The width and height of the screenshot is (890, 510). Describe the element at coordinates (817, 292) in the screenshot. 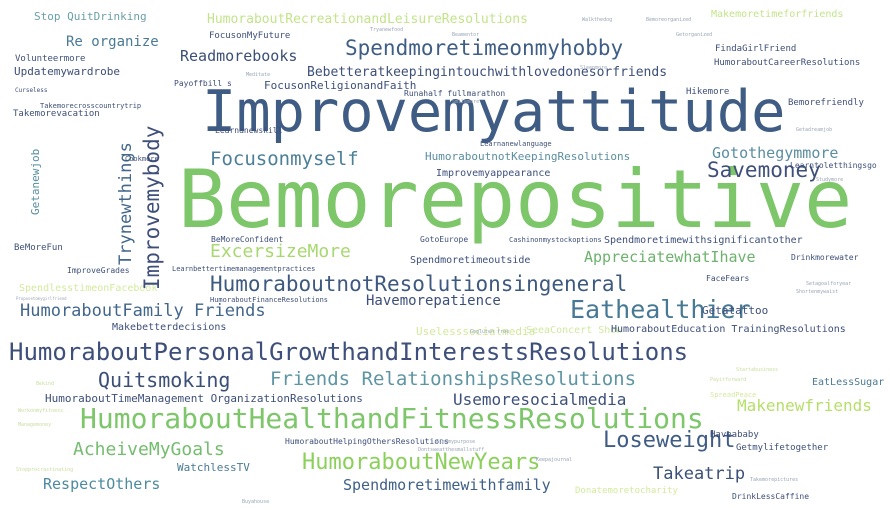

I see `tiny-word: Shortenmywaist` at that location.